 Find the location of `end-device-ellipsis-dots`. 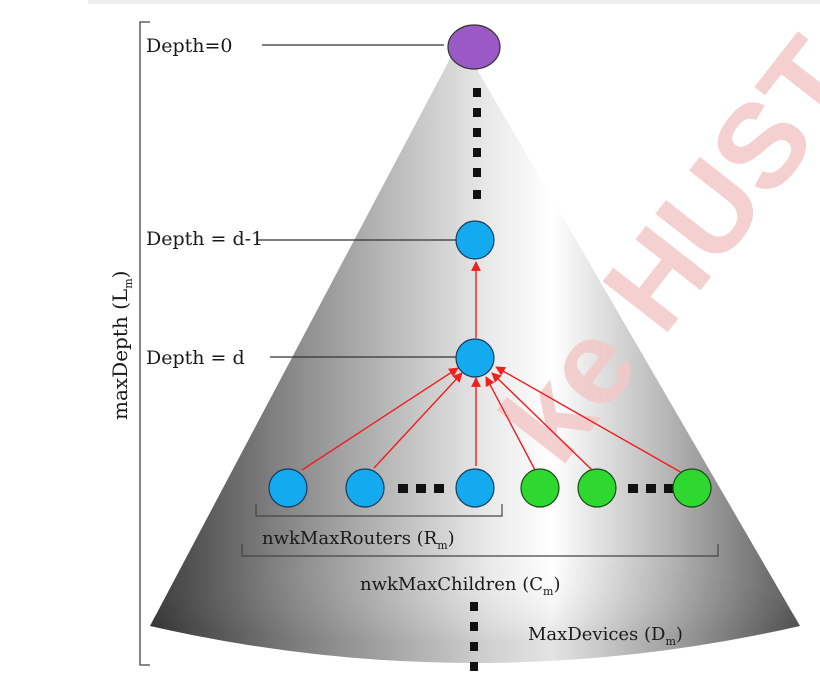

end-device-ellipsis-dots is located at coordinates (651, 488).